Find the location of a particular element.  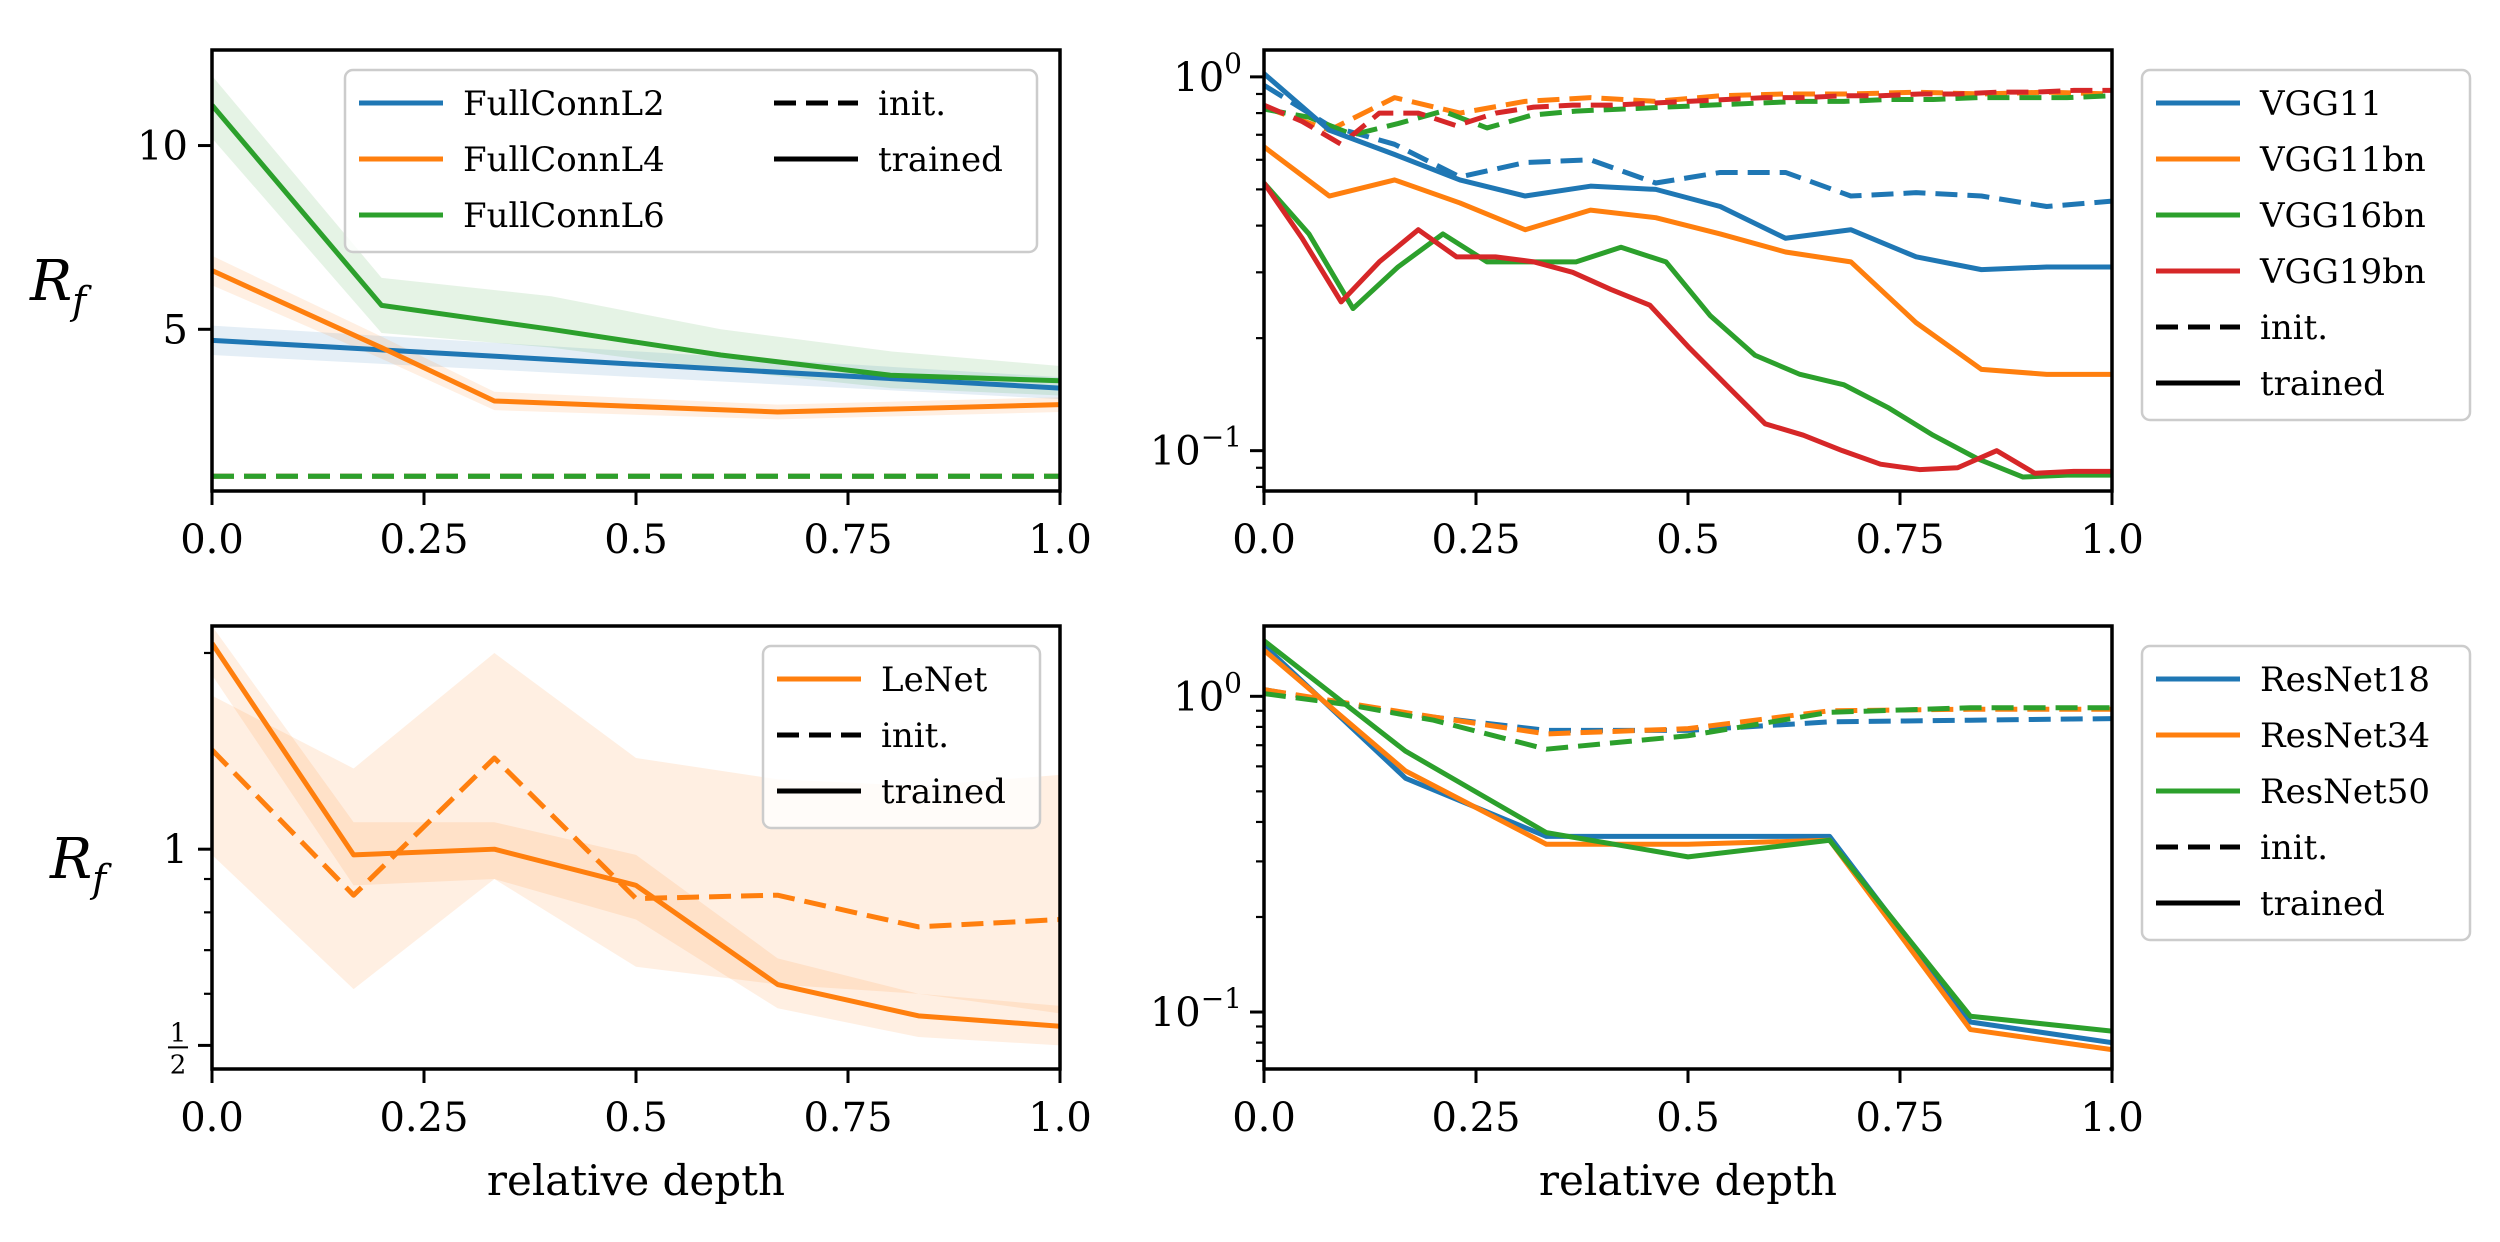

band-lenet-init is located at coordinates (636, 833).